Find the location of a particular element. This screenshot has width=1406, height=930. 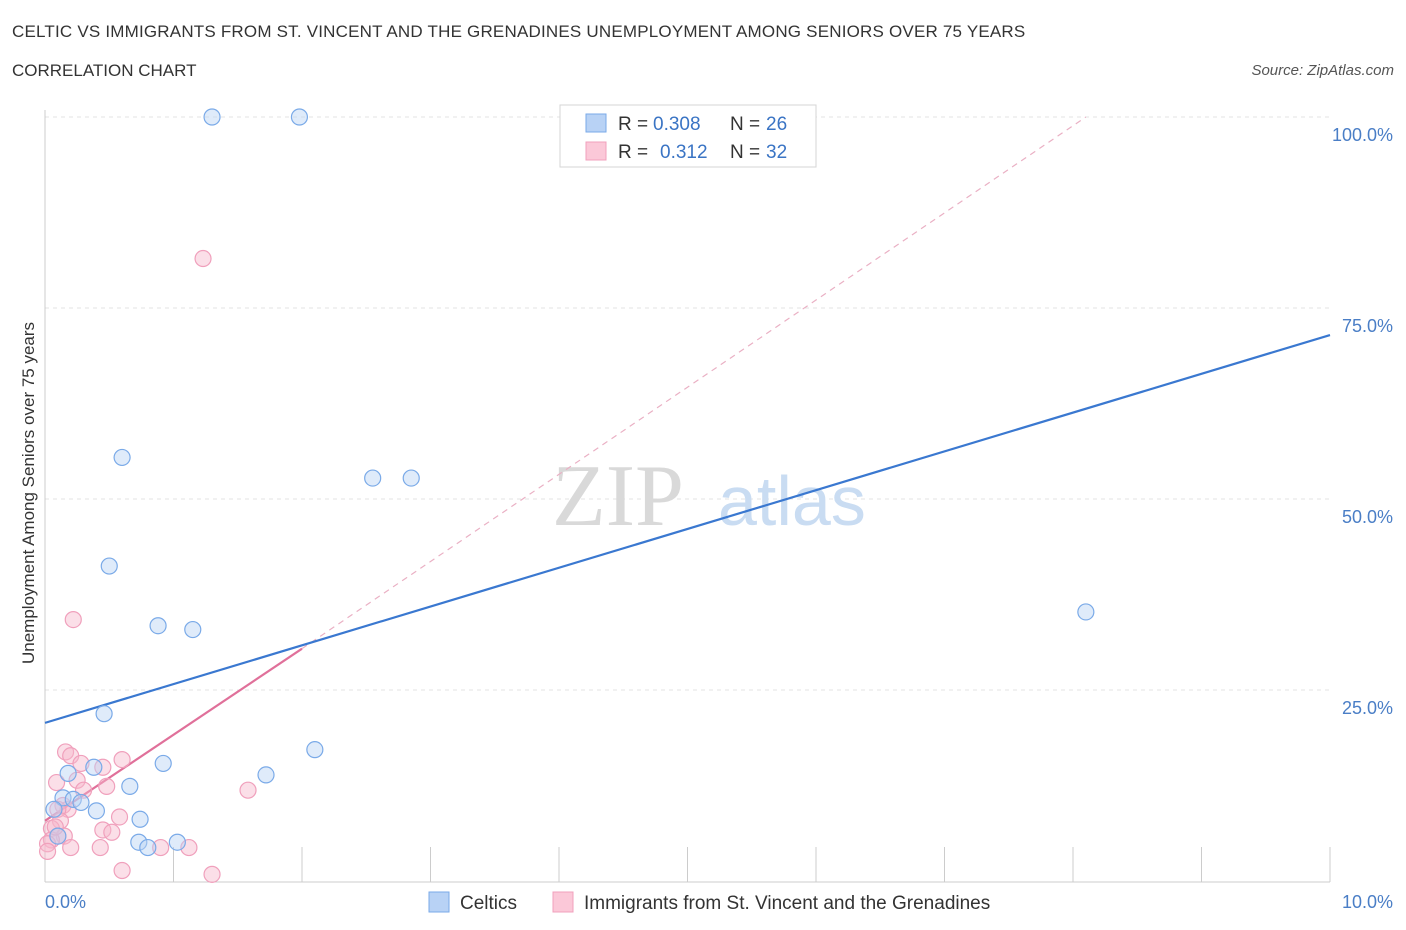

stats-legend: R = 0.308 N = 26 R = 0.312 N = 32 is located at coordinates (688, 136).